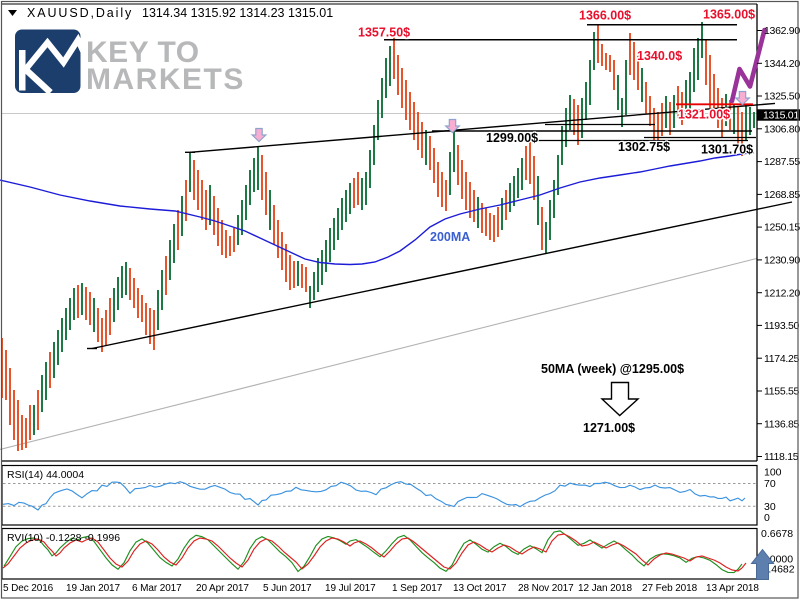 This screenshot has height=600, width=800. Describe the element at coordinates (80, 13) in the screenshot. I see `svg-text: XAUUSD,Daily` at that location.